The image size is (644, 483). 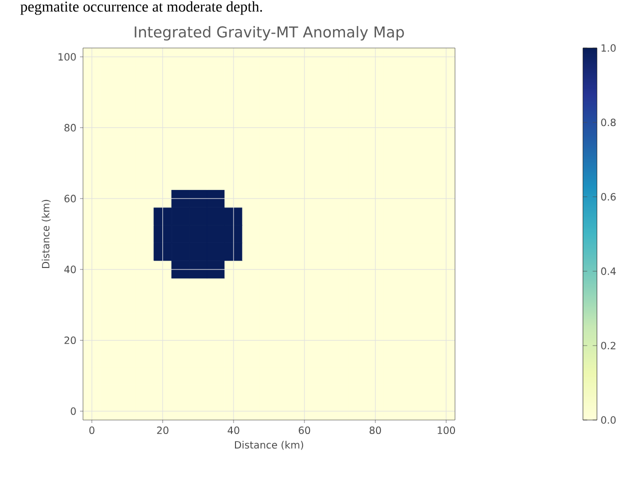 What do you see at coordinates (70, 270) in the screenshot?
I see `y-tick-label: 40` at bounding box center [70, 270].